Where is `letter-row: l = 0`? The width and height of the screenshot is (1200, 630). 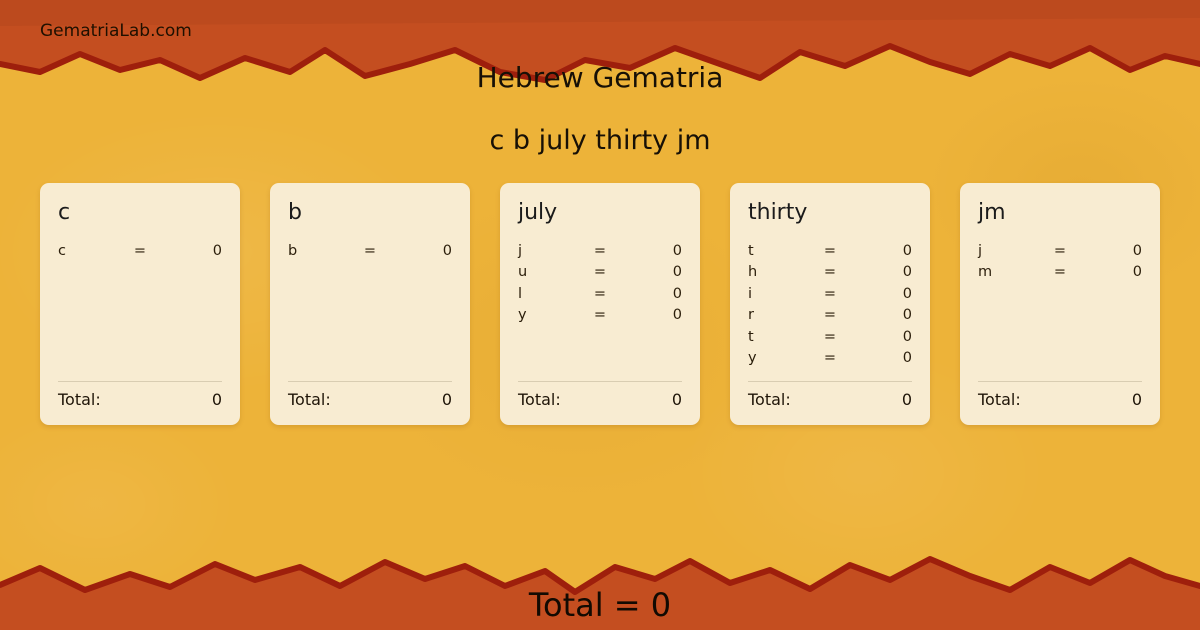
letter-row: l = 0 is located at coordinates (600, 294).